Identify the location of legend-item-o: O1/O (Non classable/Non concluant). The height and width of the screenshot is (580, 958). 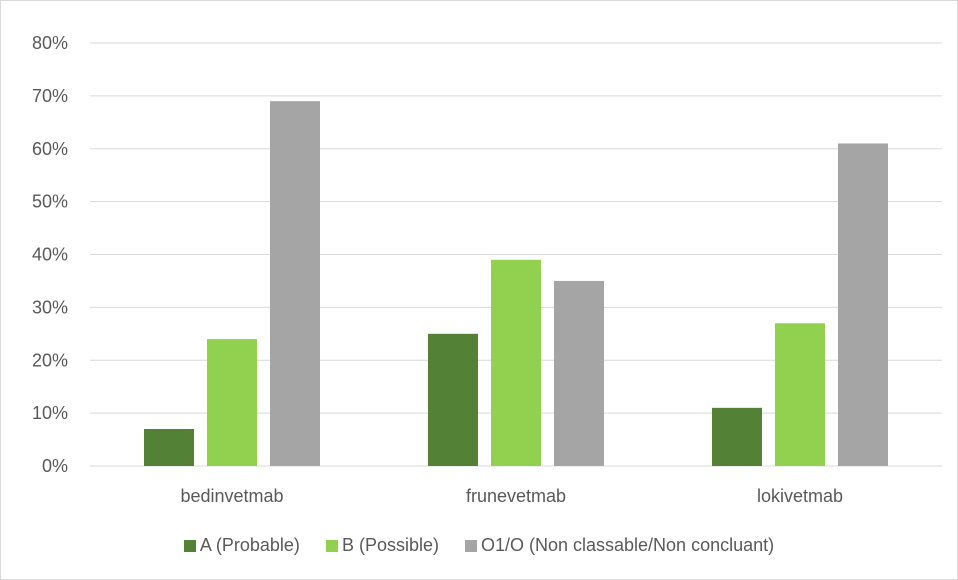
(619, 545).